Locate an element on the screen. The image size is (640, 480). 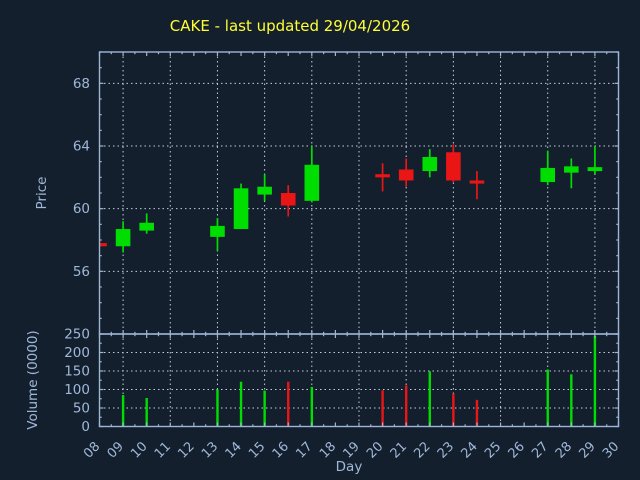
tick-label: 24 is located at coordinates (469, 450).